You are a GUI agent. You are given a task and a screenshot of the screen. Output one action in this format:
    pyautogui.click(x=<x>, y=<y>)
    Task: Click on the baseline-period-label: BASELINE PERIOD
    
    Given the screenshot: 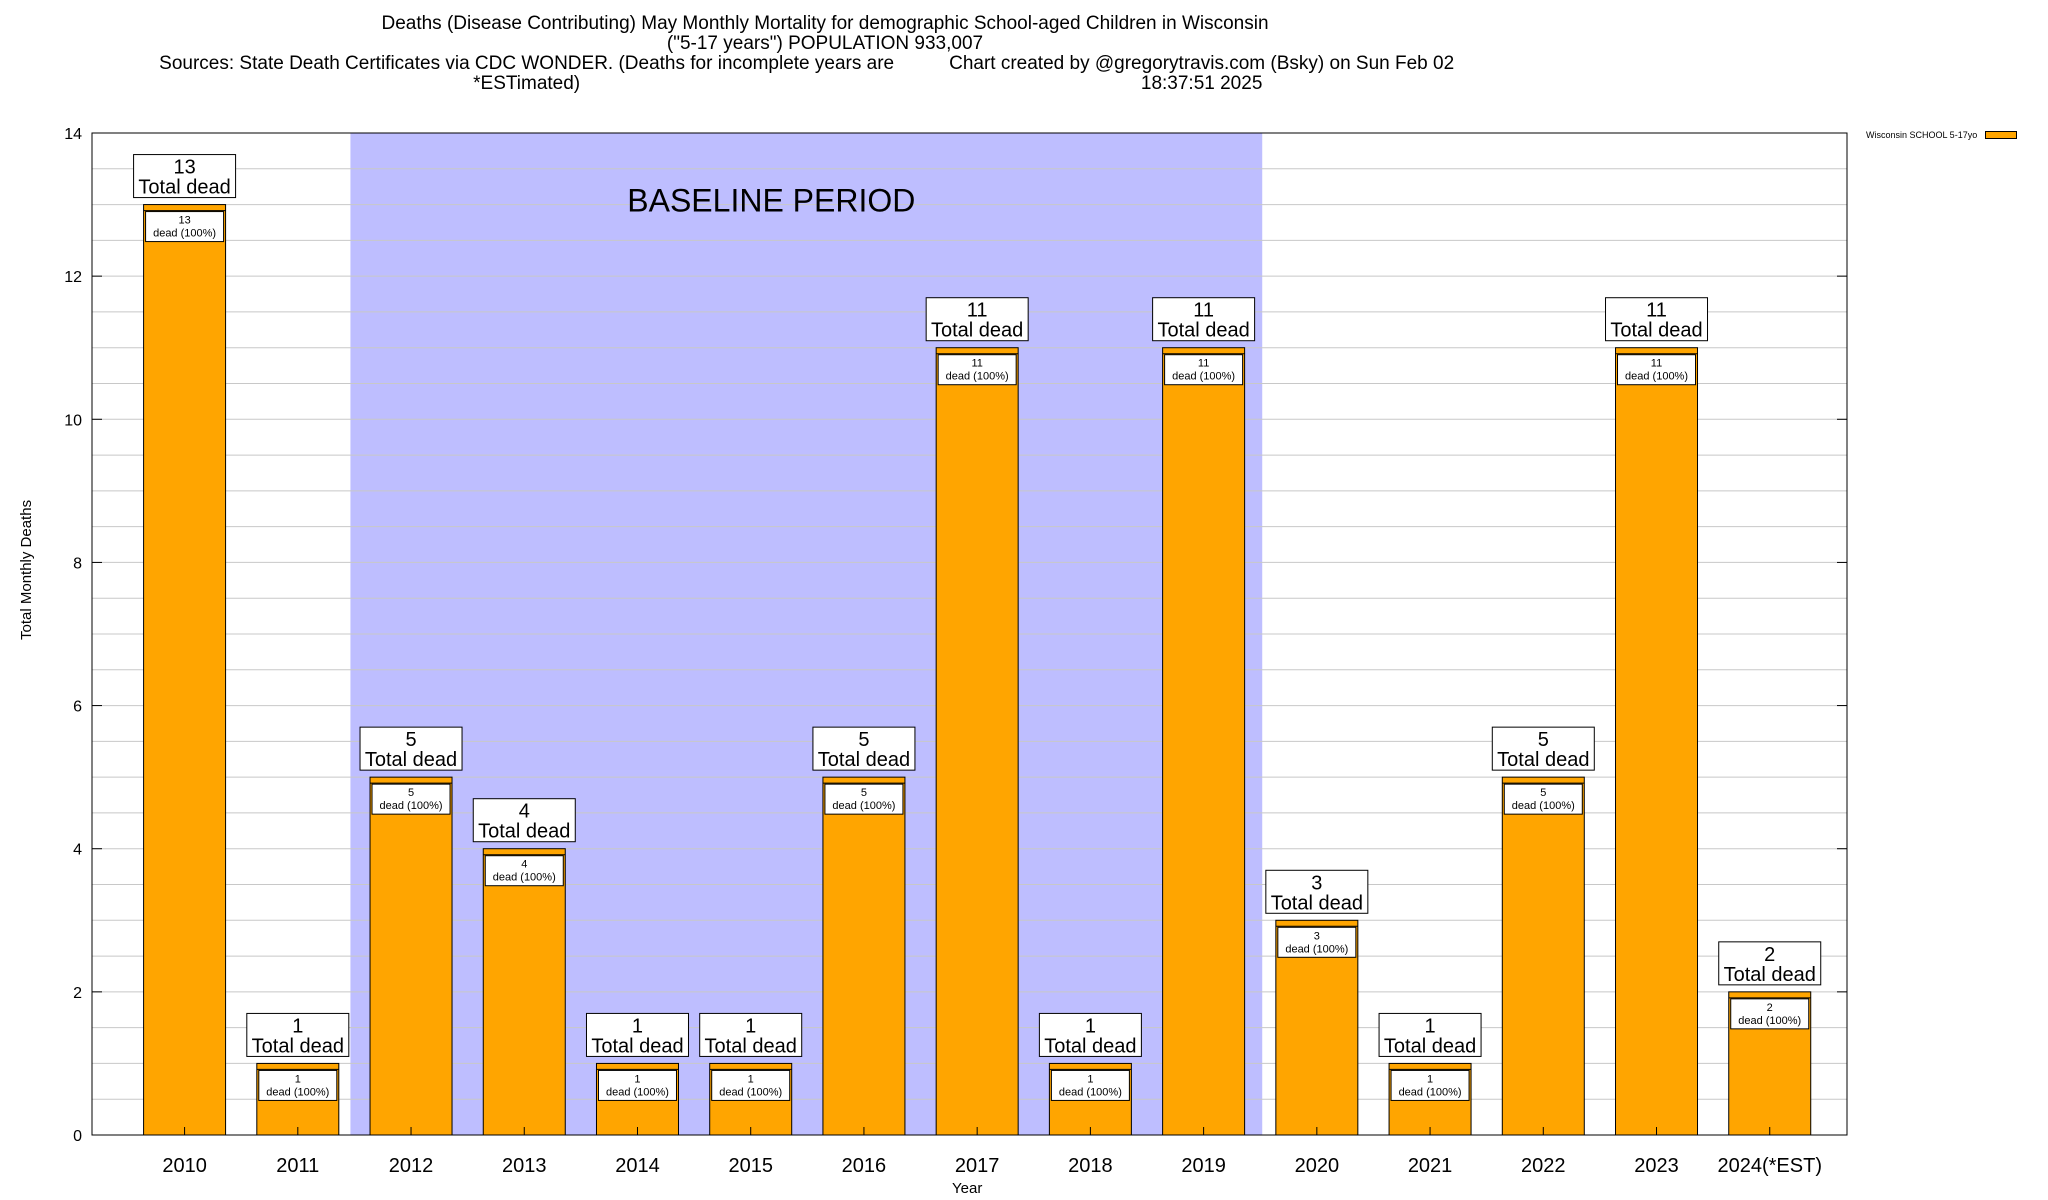 What is the action you would take?
    pyautogui.click(x=771, y=201)
    